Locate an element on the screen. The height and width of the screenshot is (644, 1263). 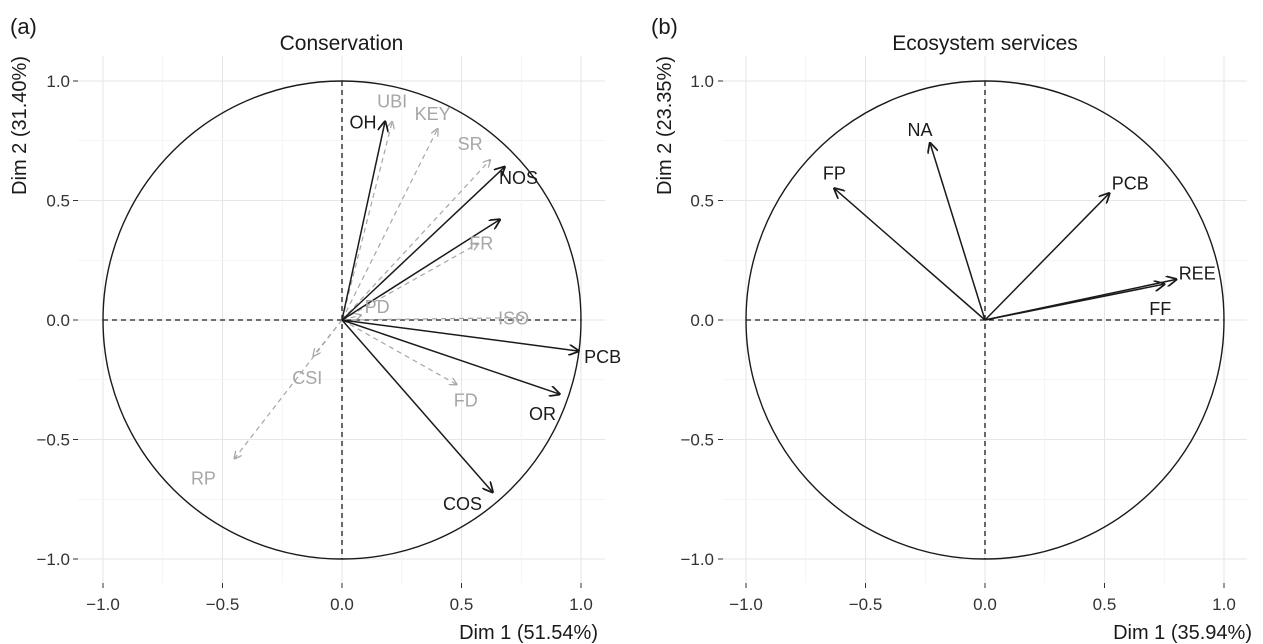
vector-arrow-iso is located at coordinates (432, 319).